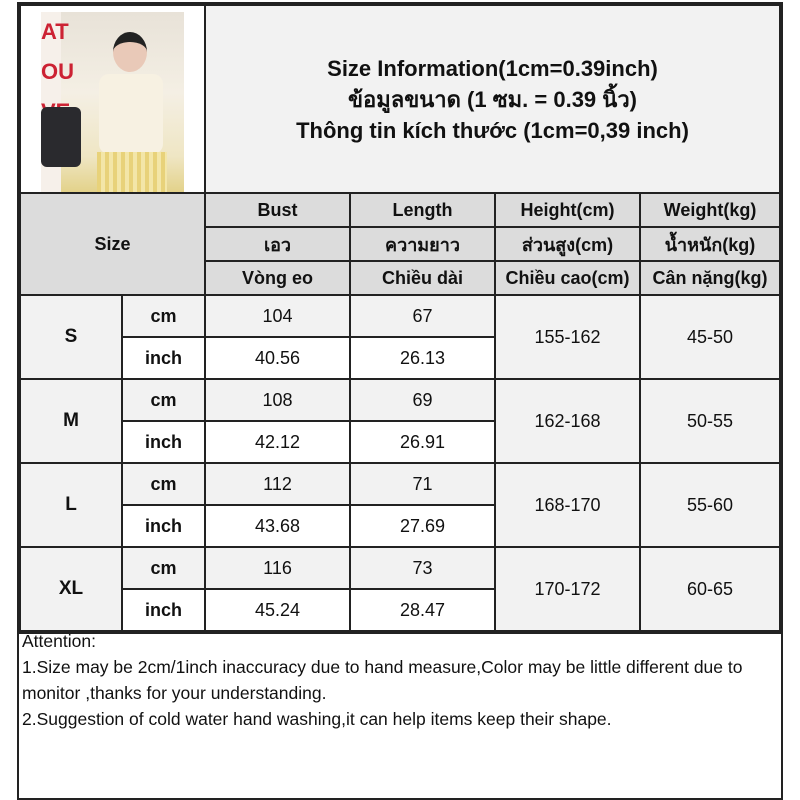 This screenshot has height=800, width=800. I want to click on table-row: inch 43.68 27.69, so click(400, 526).